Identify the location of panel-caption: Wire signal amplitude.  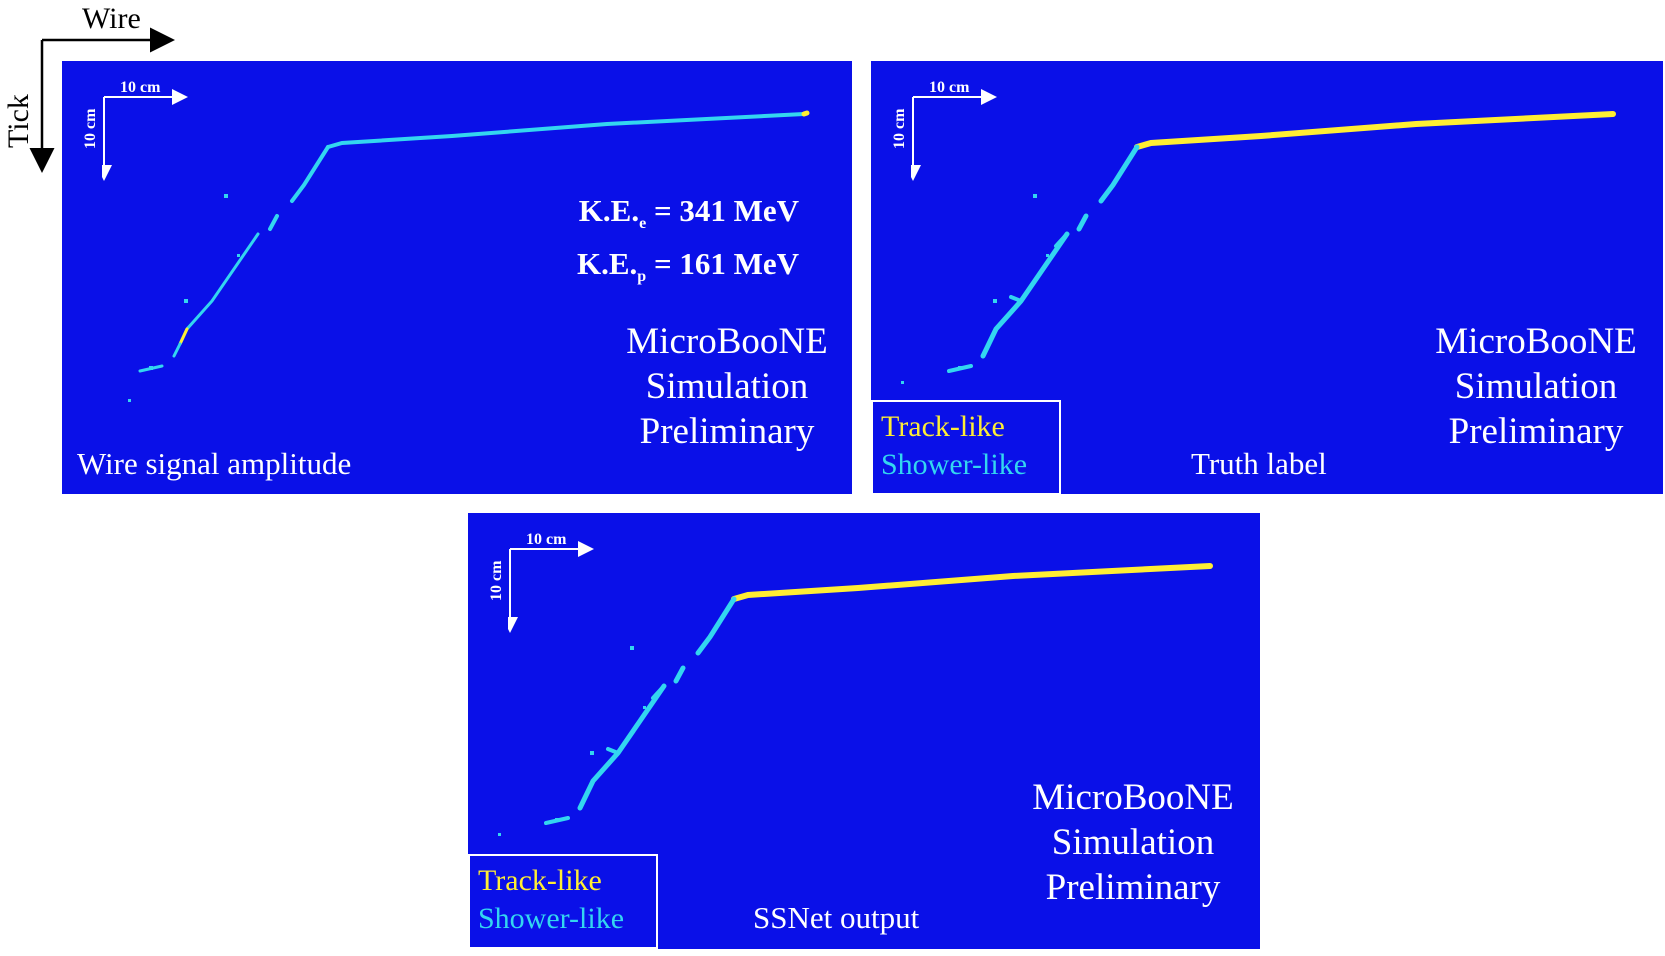
(214, 463).